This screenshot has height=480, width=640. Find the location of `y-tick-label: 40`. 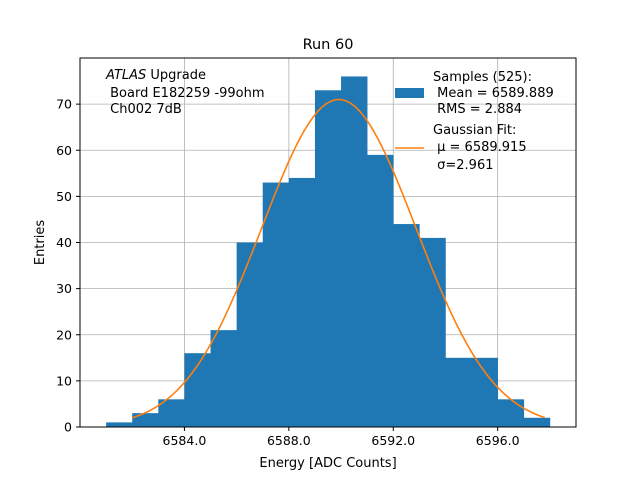

y-tick-label: 40 is located at coordinates (64, 242).